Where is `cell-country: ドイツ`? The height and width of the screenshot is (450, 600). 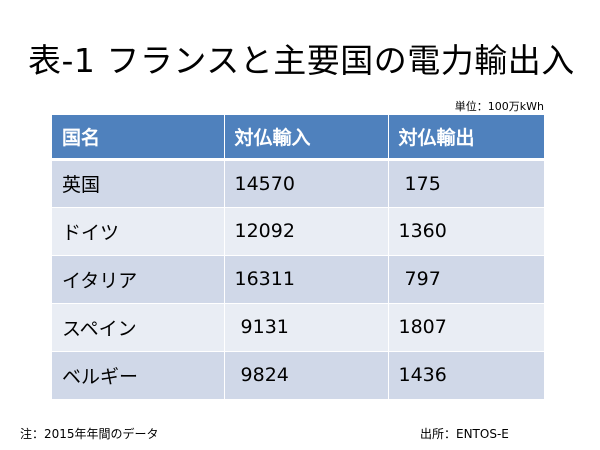 cell-country: ドイツ is located at coordinates (138, 231).